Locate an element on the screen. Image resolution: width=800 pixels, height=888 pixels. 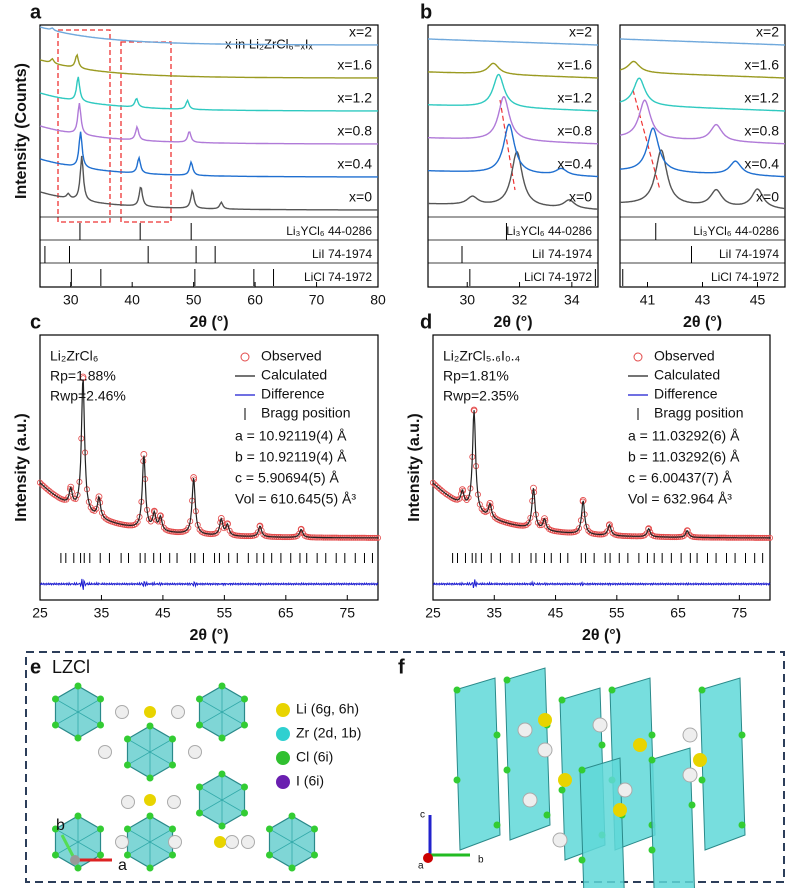
difference-curve is located at coordinates (209, 584).